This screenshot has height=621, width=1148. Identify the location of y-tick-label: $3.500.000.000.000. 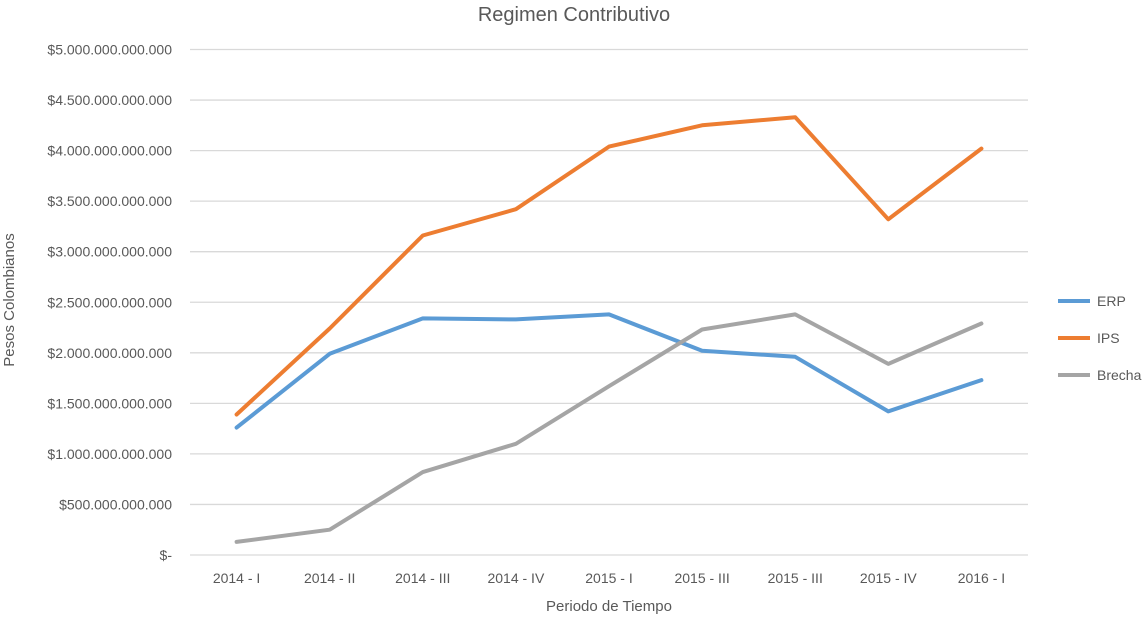
(109, 201).